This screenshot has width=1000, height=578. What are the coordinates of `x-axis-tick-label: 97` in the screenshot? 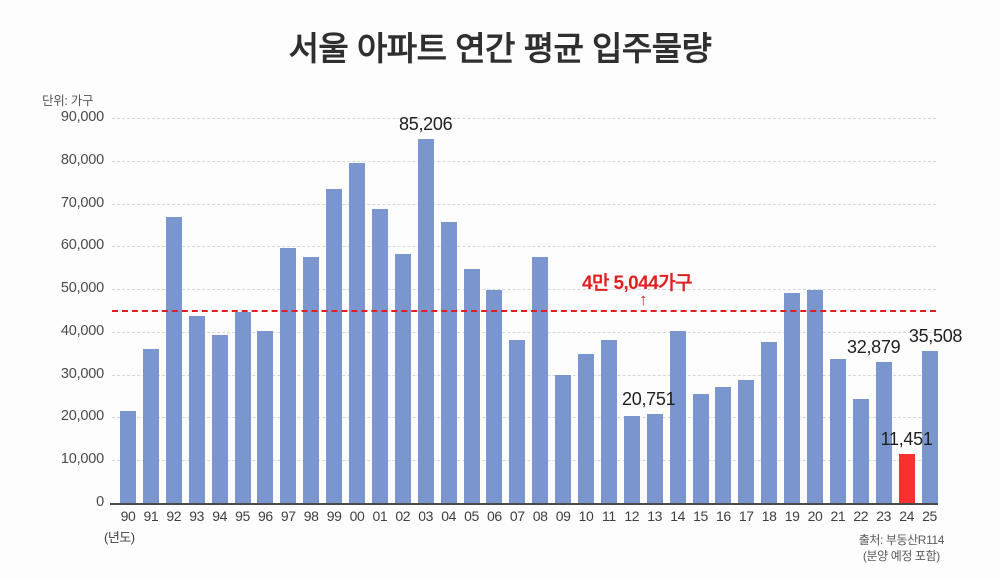 It's located at (288, 516).